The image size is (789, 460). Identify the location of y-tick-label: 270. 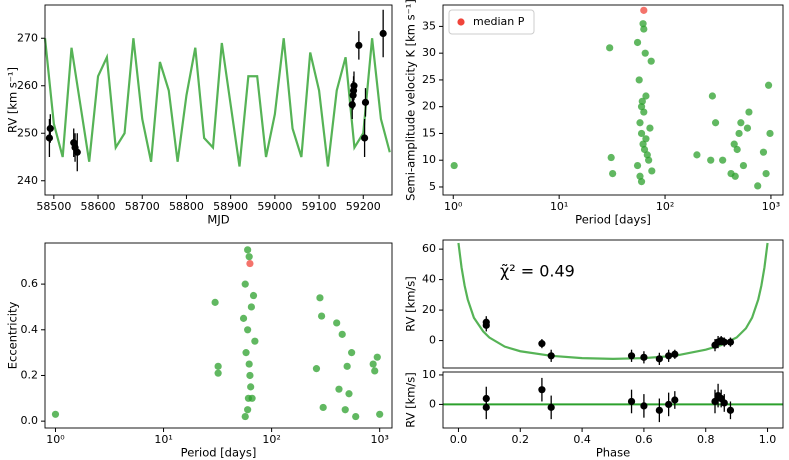
(27, 37).